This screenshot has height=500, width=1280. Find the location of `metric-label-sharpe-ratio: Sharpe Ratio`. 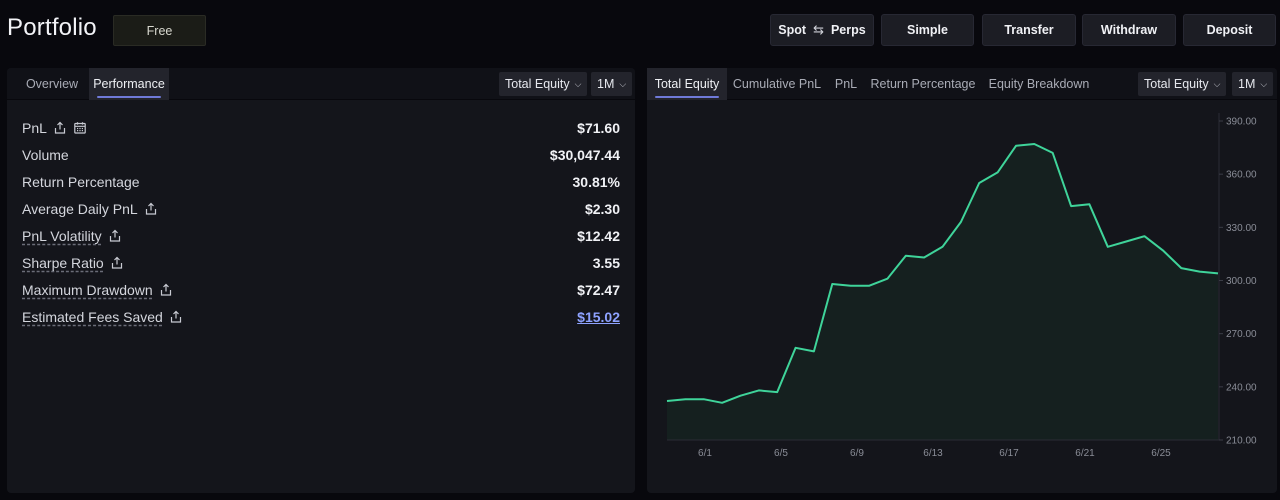

metric-label-sharpe-ratio: Sharpe Ratio is located at coordinates (73, 263).